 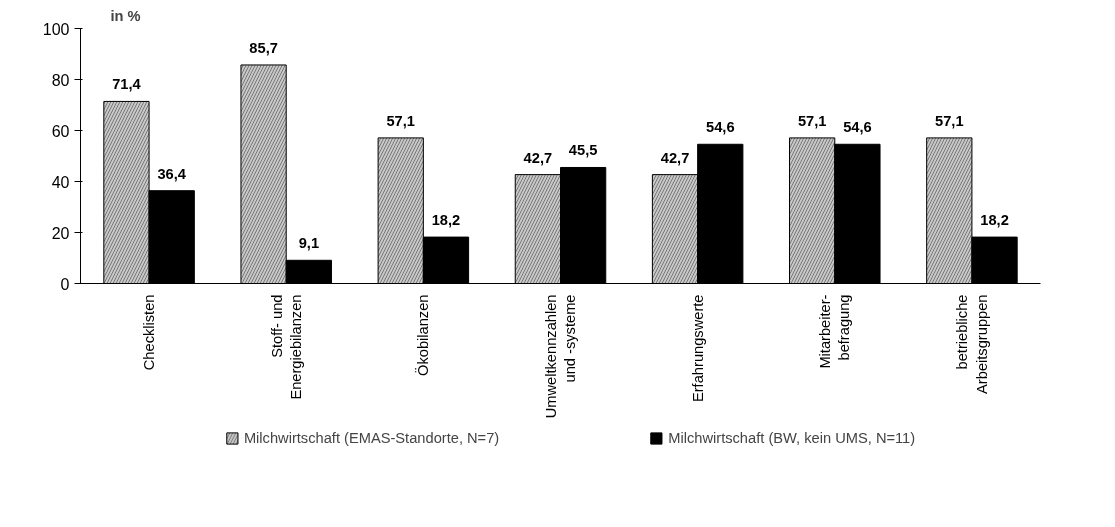 What do you see at coordinates (583, 150) in the screenshot?
I see `data-label: 45,5` at bounding box center [583, 150].